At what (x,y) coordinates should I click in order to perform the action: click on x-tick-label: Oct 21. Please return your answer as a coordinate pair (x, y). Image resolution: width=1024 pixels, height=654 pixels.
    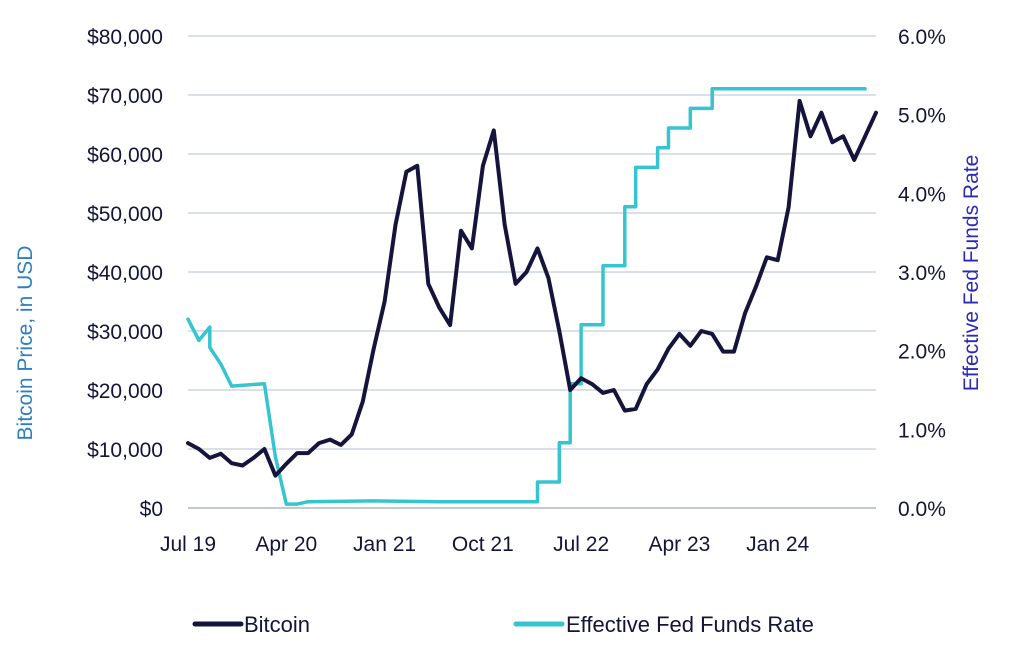
    Looking at the image, I should click on (483, 544).